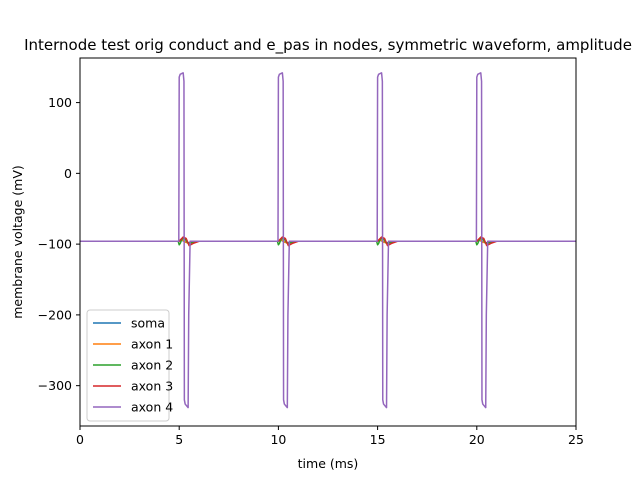  Describe the element at coordinates (330, 436) in the screenshot. I see `x-axis: 0 5 10 15 20 25` at that location.